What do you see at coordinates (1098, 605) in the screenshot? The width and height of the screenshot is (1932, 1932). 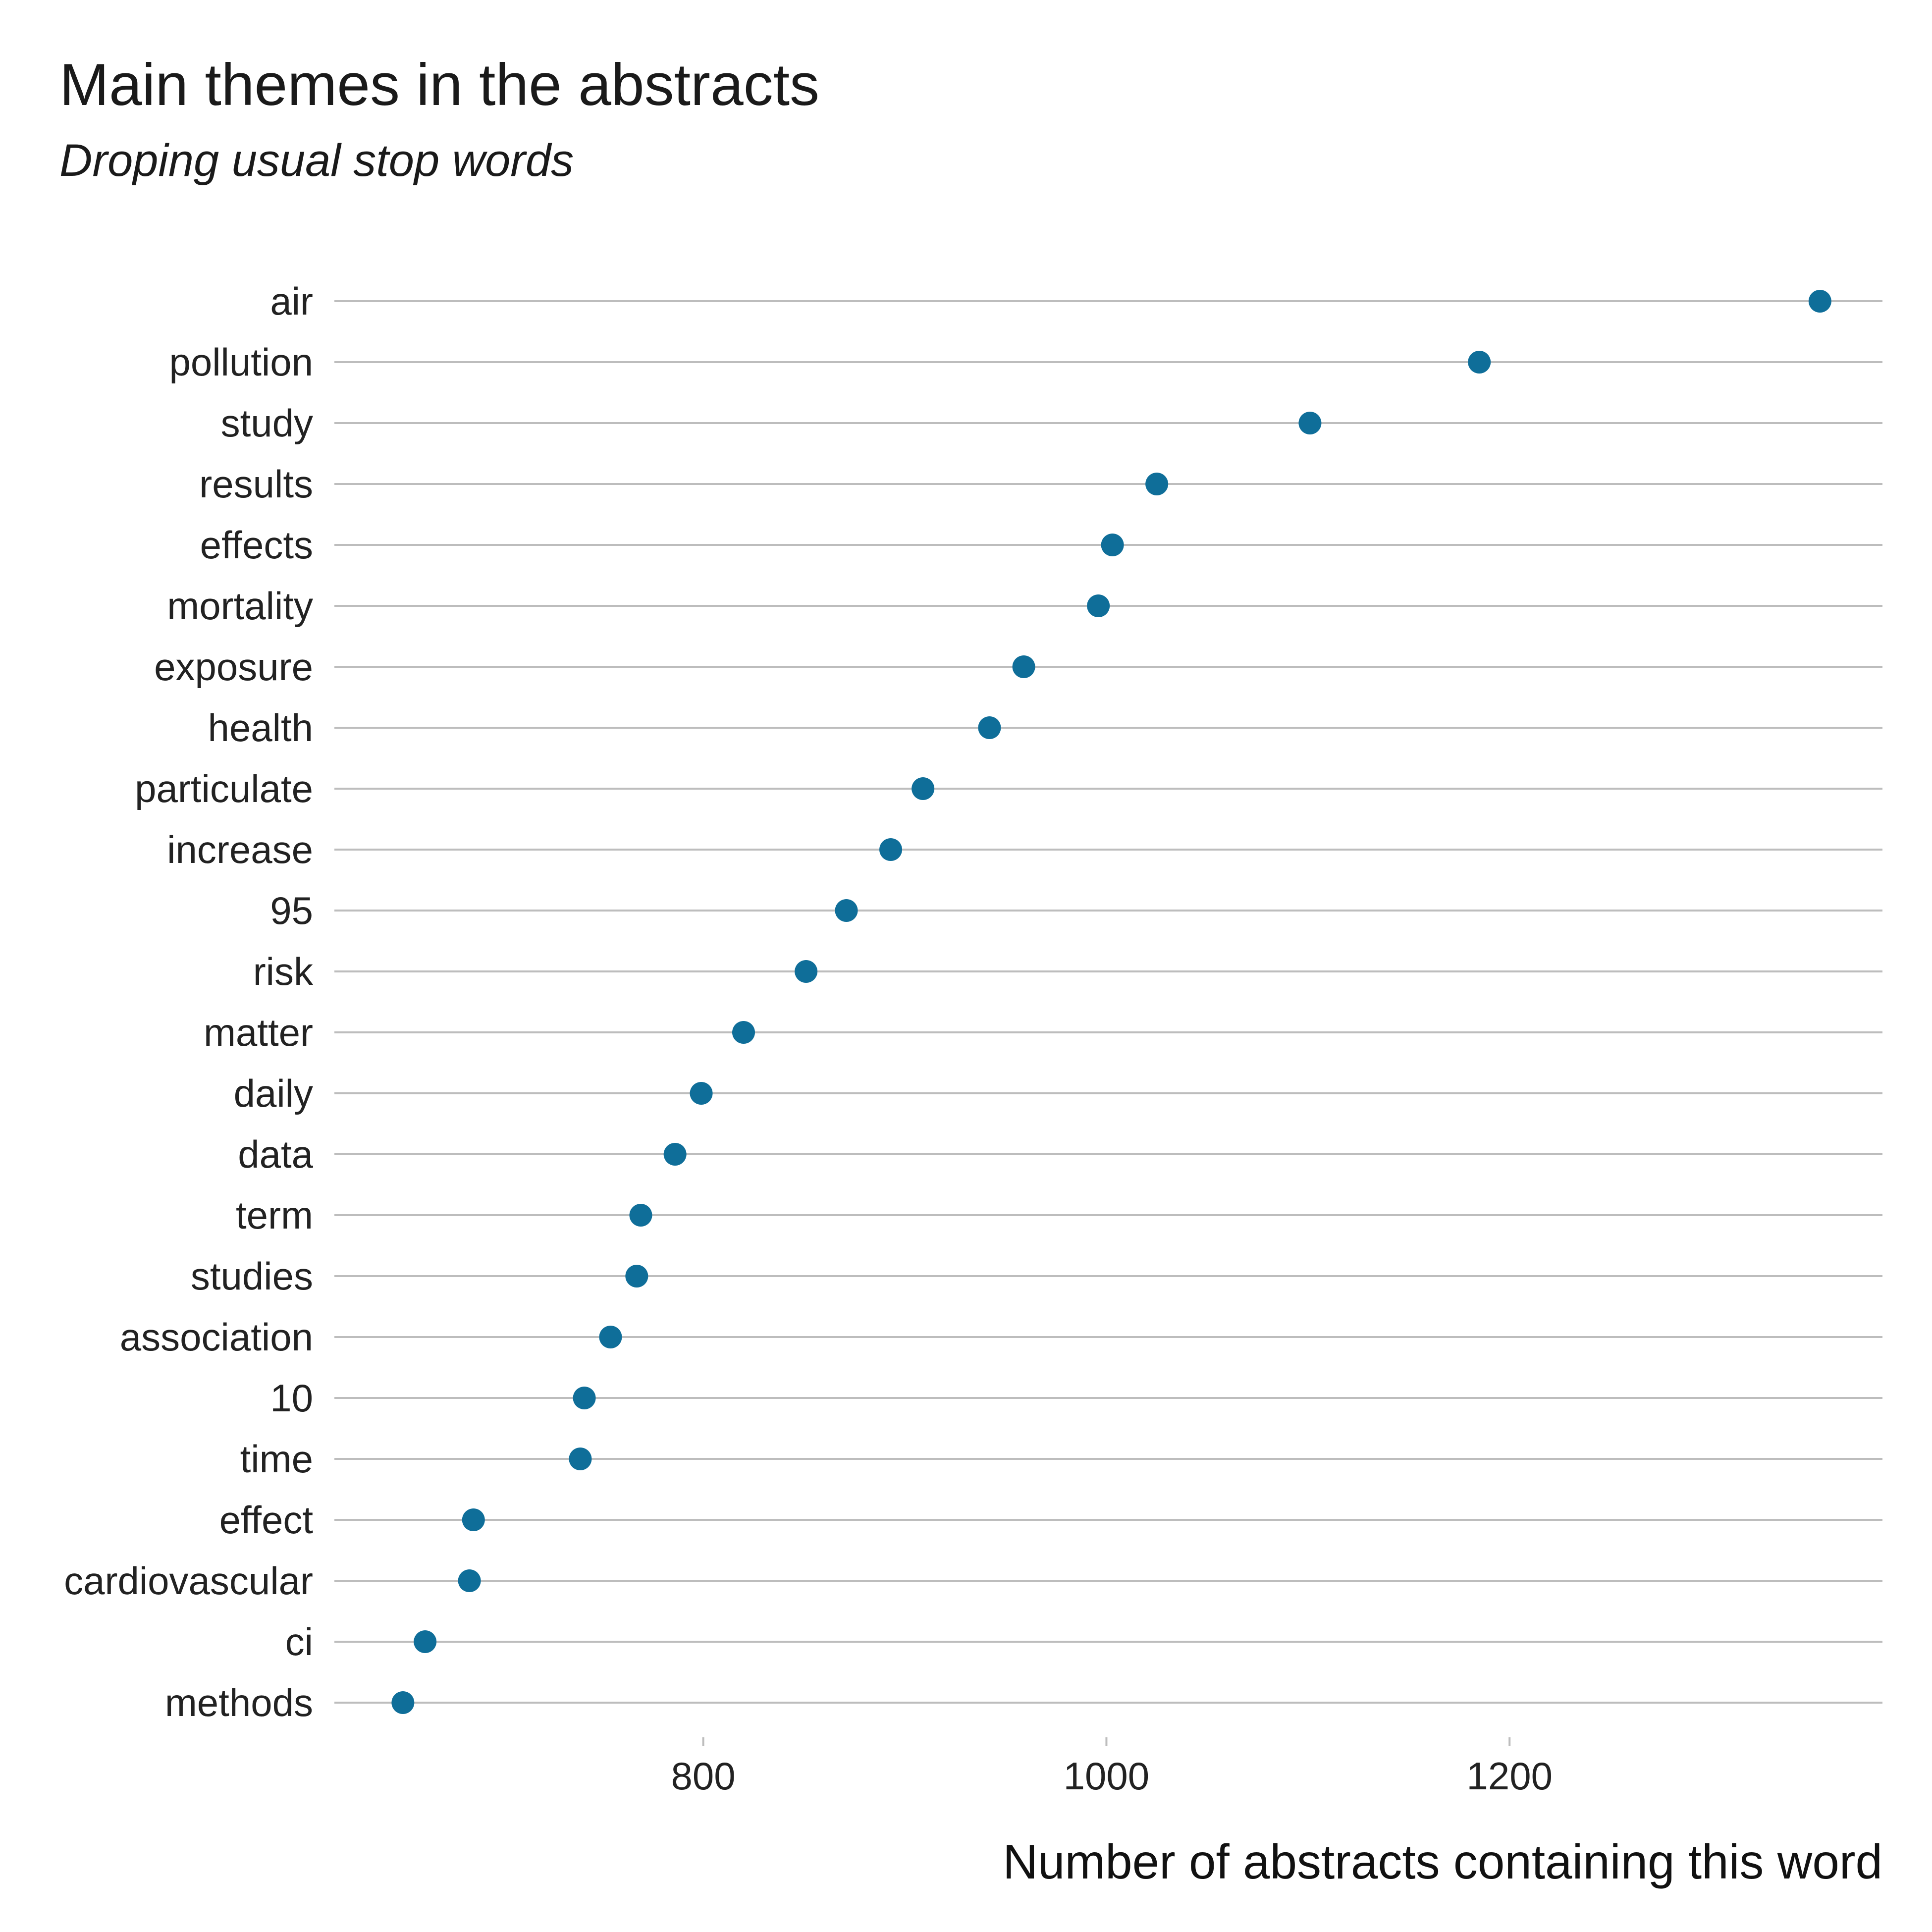 I see `data-point-mortality` at bounding box center [1098, 605].